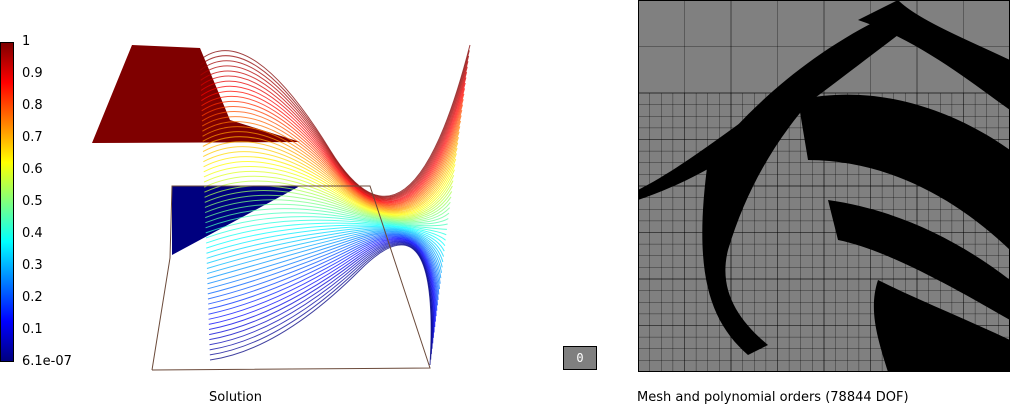  I want to click on colorbar-tick-label: 0.8, so click(32, 105).